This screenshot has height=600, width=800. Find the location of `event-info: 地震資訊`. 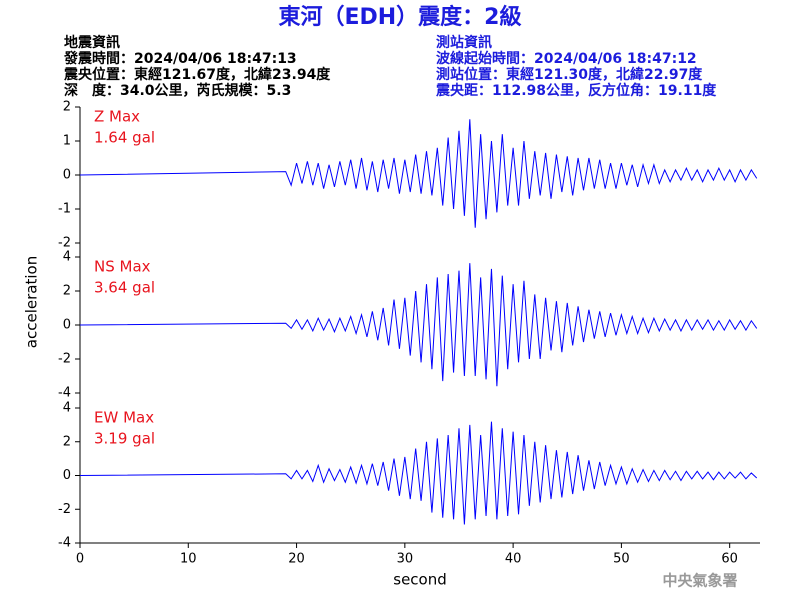

event-info: 地震資訊 is located at coordinates (92, 42).